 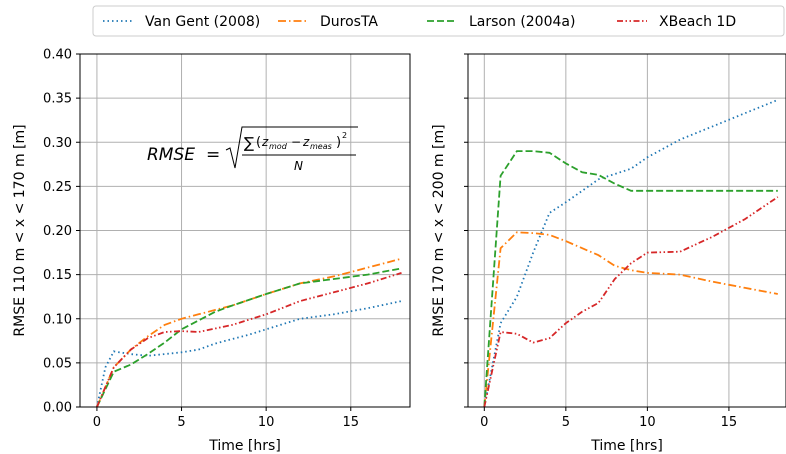 I want to click on legend-label-durosta: DurosTA, so click(x=349, y=22).